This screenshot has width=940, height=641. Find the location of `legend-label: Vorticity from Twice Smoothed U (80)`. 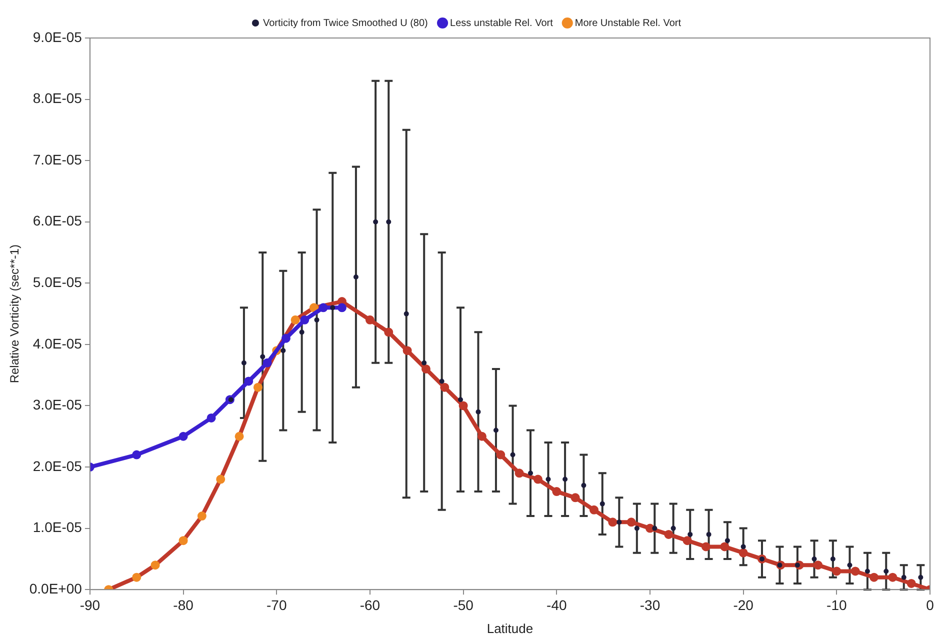

legend-label: Vorticity from Twice Smoothed U (80) is located at coordinates (345, 23).